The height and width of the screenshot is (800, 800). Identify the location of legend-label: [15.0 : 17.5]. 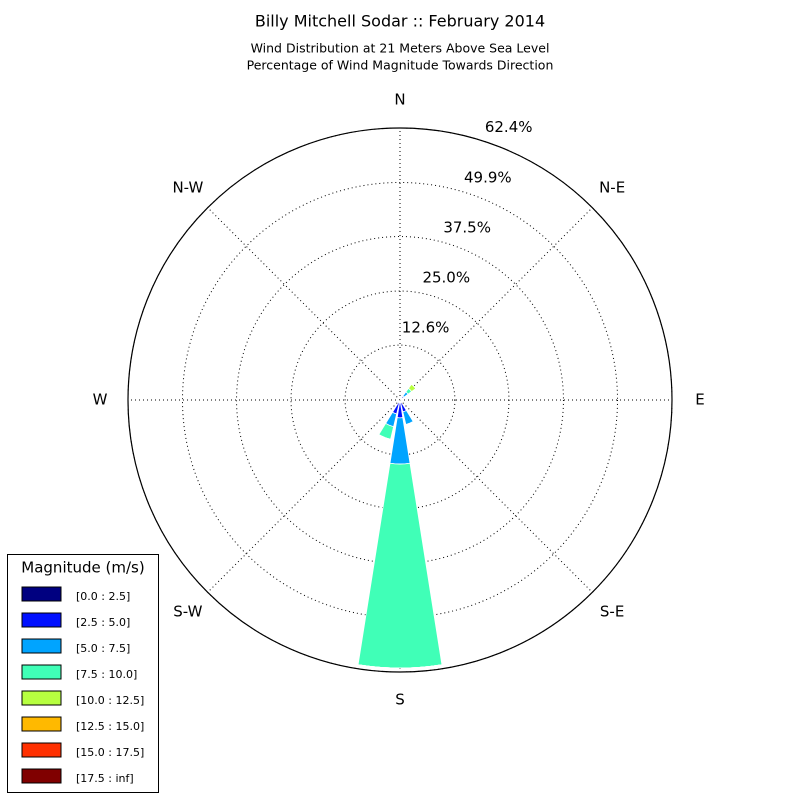
(110, 752).